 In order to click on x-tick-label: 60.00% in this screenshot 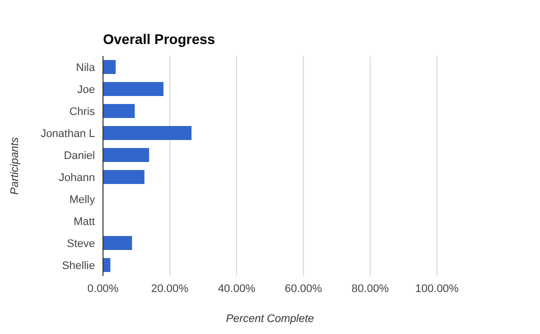, I will do `click(303, 288)`.